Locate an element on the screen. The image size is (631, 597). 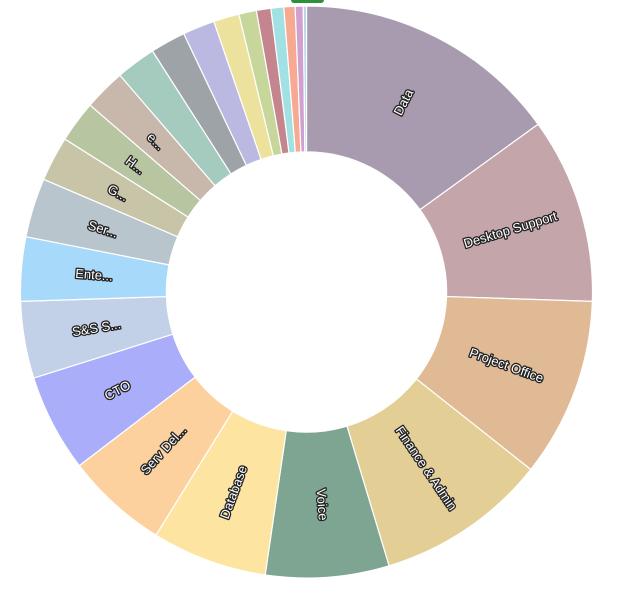
legend-tab is located at coordinates (307, 1).